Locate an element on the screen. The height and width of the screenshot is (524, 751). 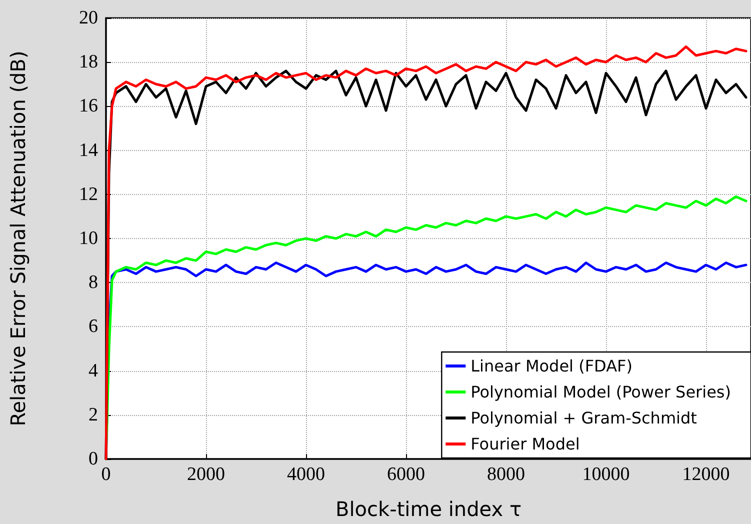
x-tick-label: 6000 is located at coordinates (406, 474).